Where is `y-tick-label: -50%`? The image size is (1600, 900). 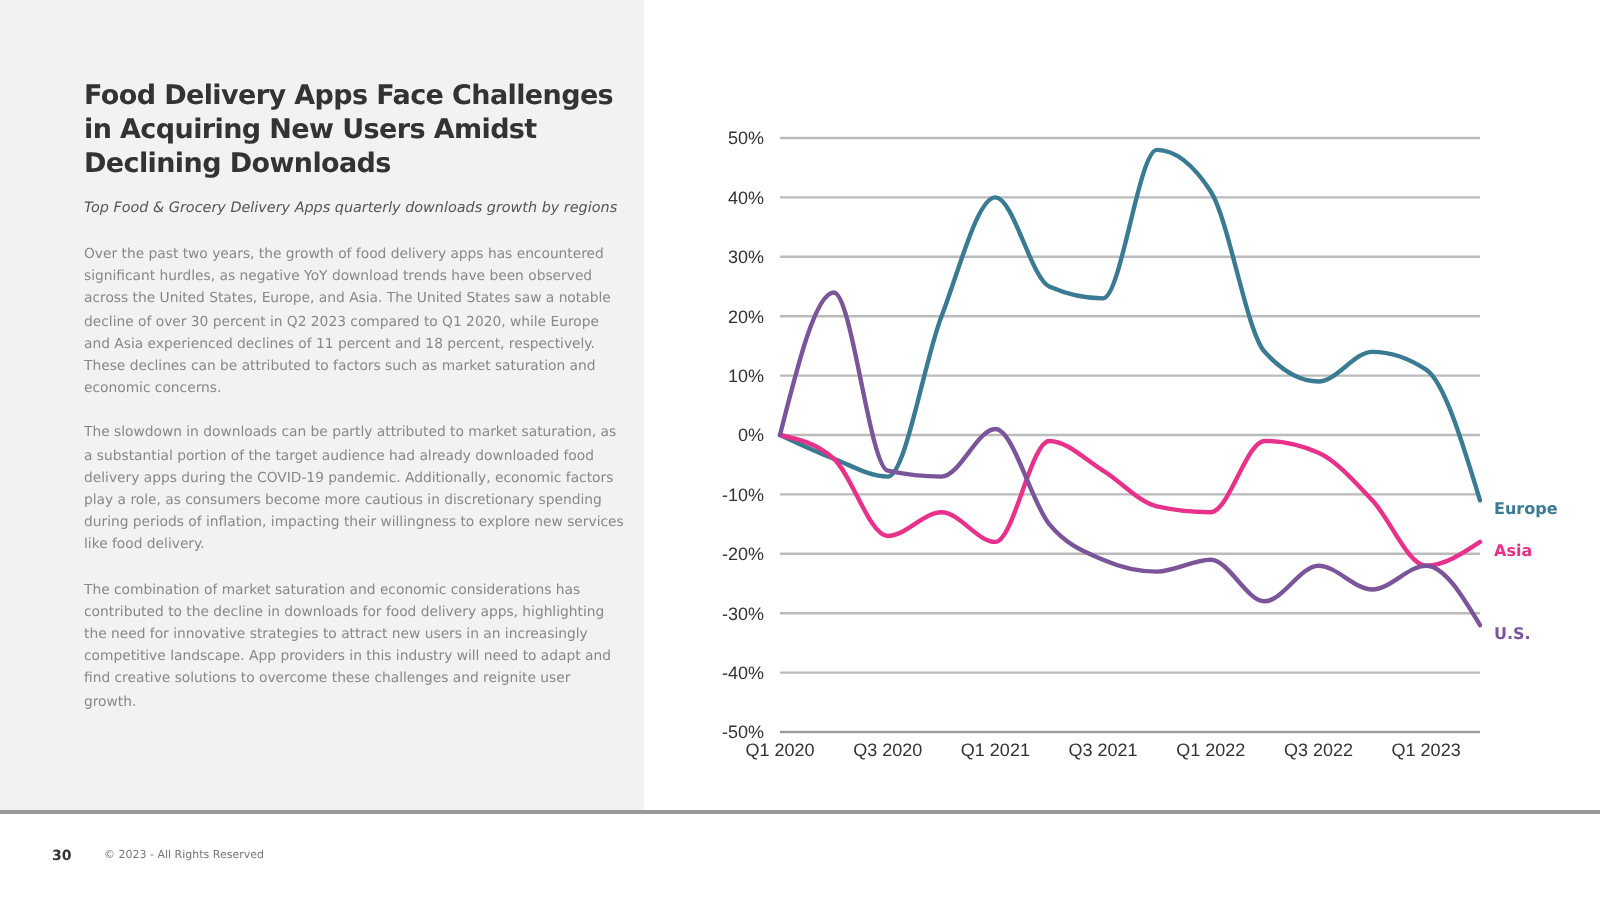 y-tick-label: -50% is located at coordinates (742, 732).